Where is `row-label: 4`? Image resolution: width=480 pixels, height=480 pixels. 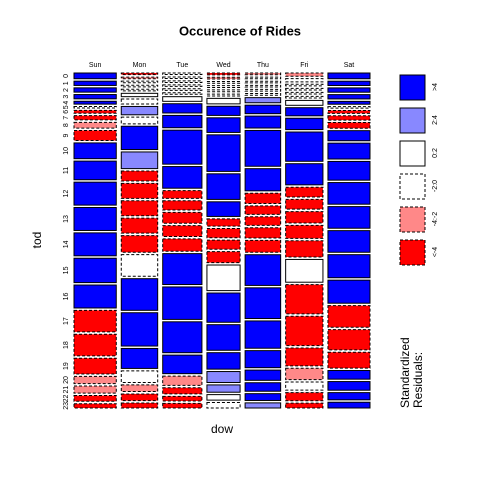 row-label: 4 is located at coordinates (66, 103).